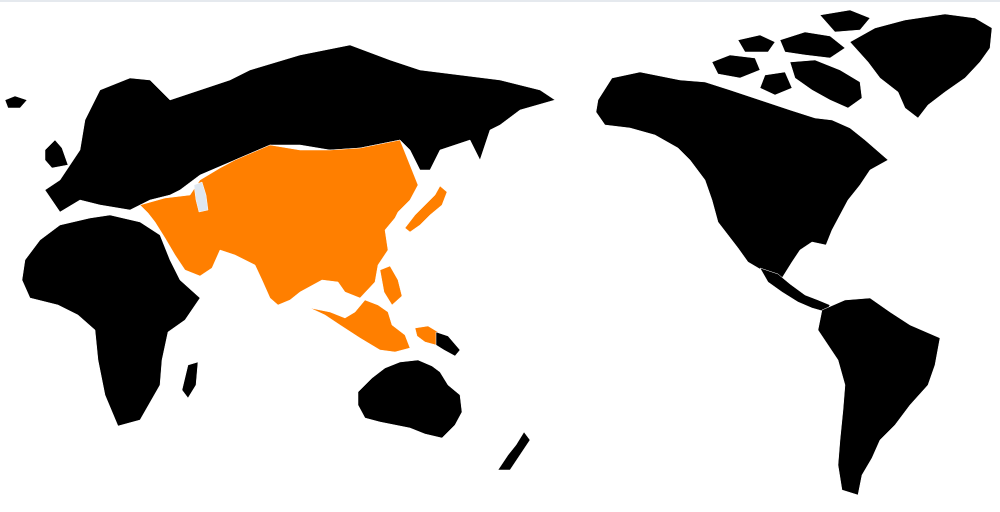 Image resolution: width=1000 pixels, height=512 pixels. I want to click on region-shape-africa, so click(111, 320).